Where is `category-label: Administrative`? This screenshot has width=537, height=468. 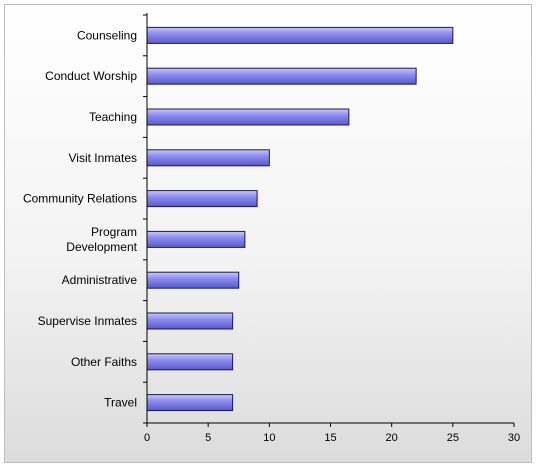 category-label: Administrative is located at coordinates (100, 280).